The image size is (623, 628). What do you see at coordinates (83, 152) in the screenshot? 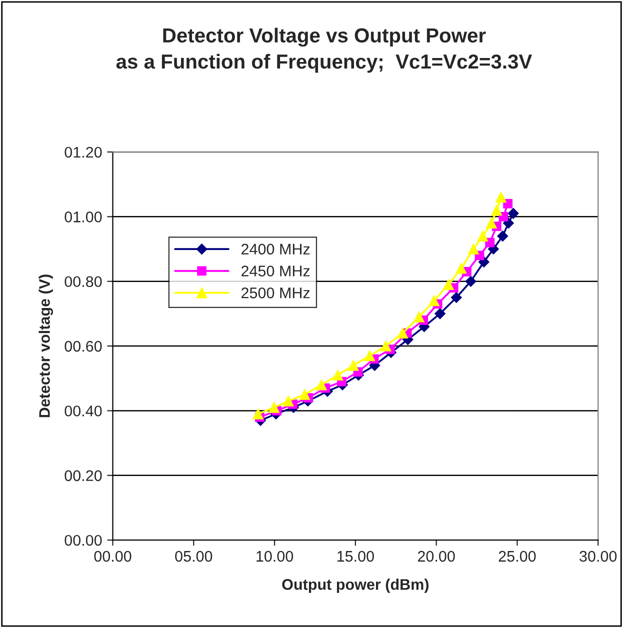
I see `y-tick-label: 01.20` at bounding box center [83, 152].